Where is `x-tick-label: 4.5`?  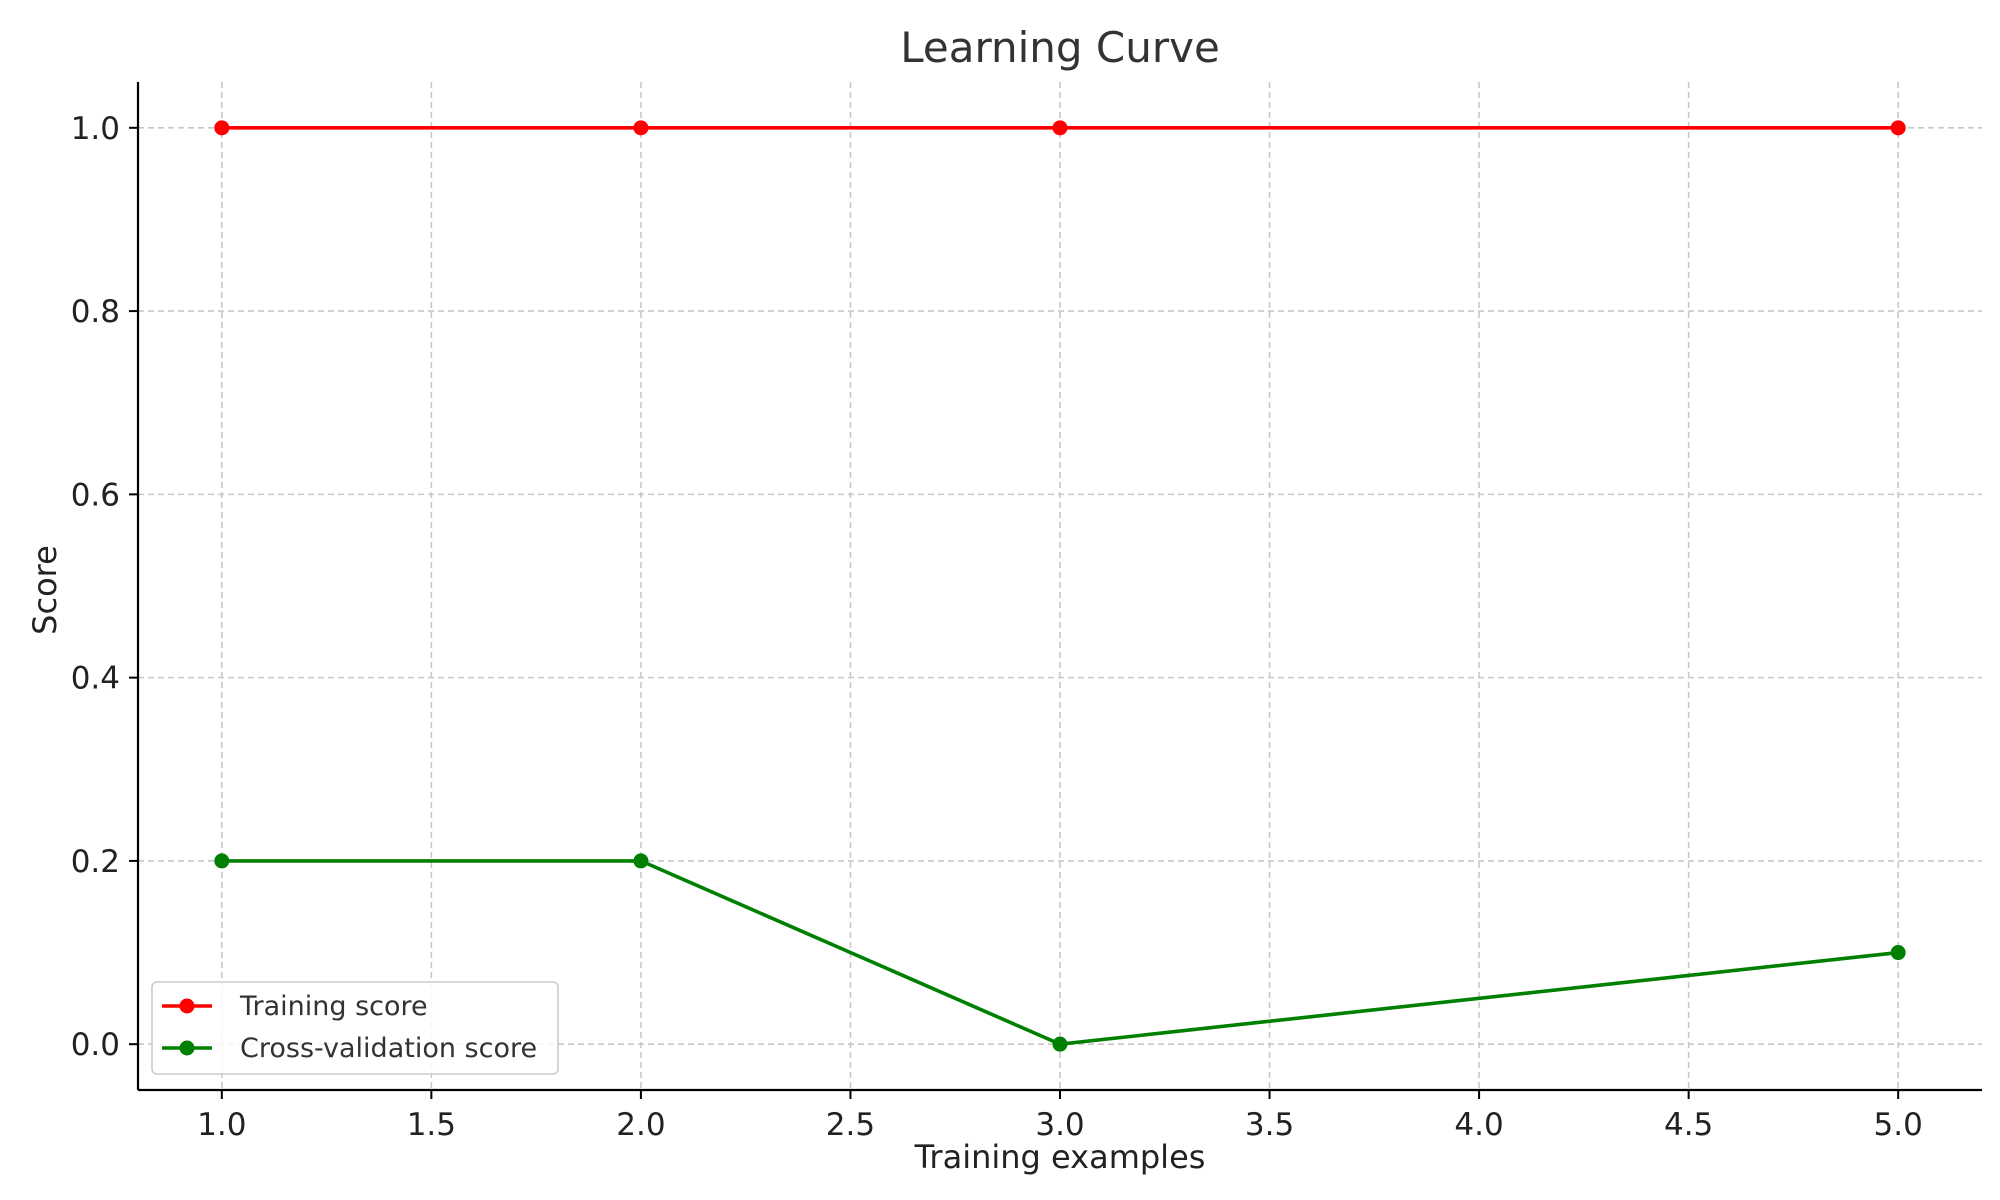
x-tick-label: 4.5 is located at coordinates (1688, 1125).